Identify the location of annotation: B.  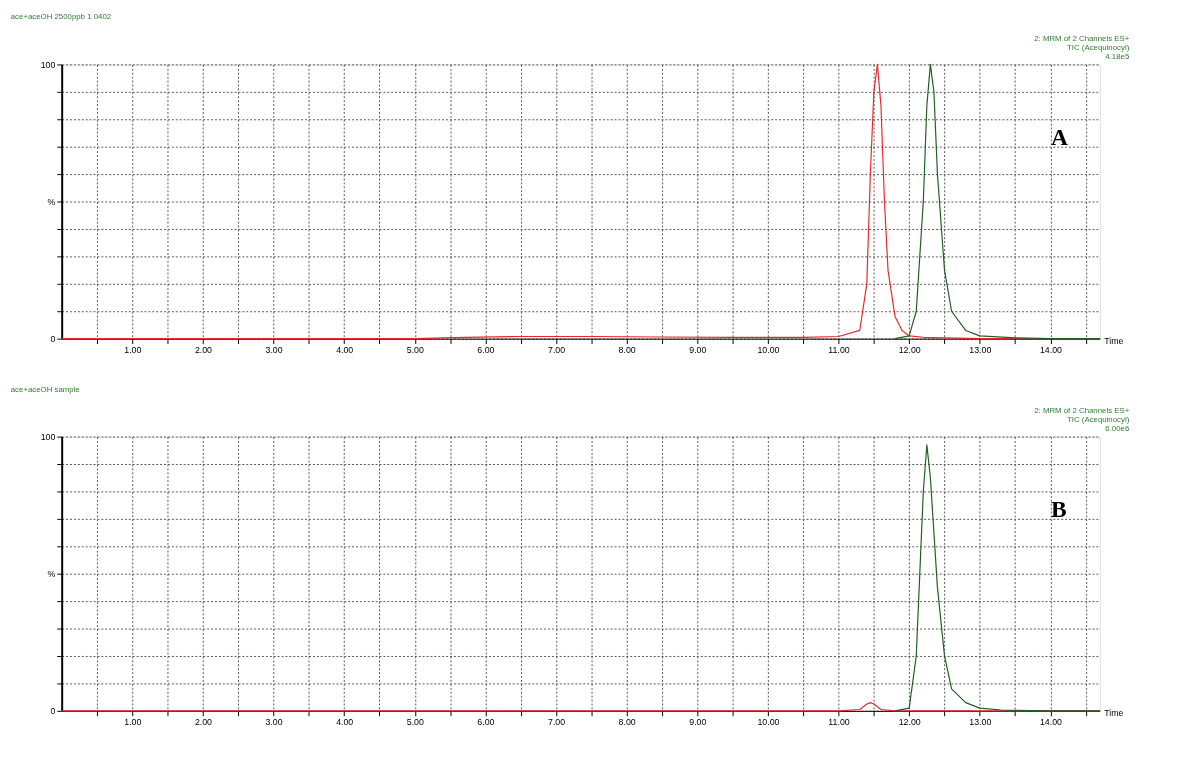
(1058, 509).